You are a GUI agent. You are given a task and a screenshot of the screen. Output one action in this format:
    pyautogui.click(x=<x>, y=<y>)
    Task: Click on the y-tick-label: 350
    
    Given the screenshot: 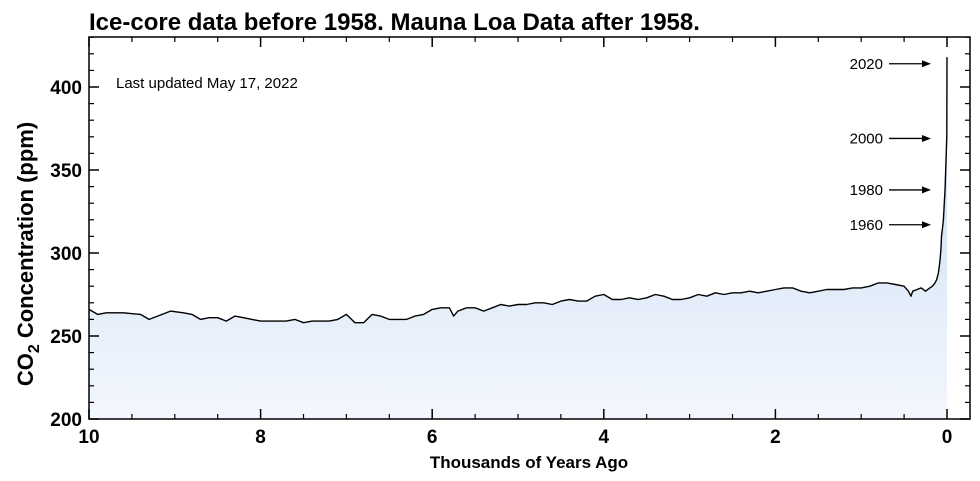 What is the action you would take?
    pyautogui.click(x=66, y=171)
    